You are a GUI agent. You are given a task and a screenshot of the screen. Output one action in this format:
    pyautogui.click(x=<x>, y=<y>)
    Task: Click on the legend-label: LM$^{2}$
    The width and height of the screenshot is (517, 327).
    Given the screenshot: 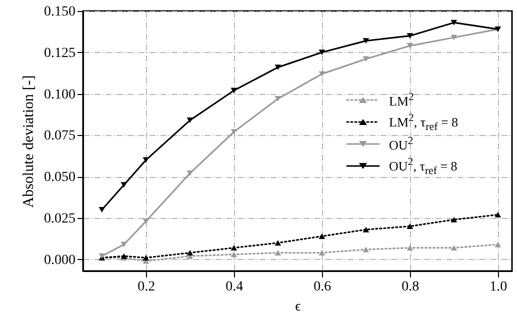 What is the action you would take?
    pyautogui.click(x=401, y=100)
    